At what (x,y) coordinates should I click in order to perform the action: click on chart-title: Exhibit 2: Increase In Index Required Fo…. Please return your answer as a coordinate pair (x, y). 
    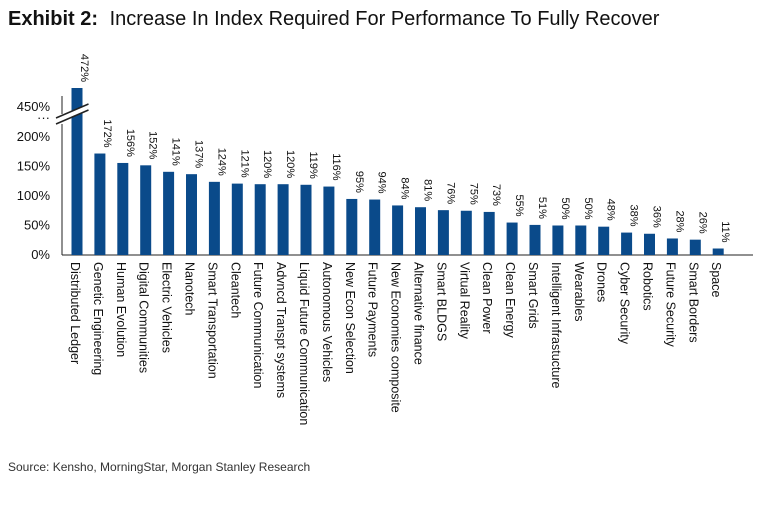
    Looking at the image, I should click on (333, 19).